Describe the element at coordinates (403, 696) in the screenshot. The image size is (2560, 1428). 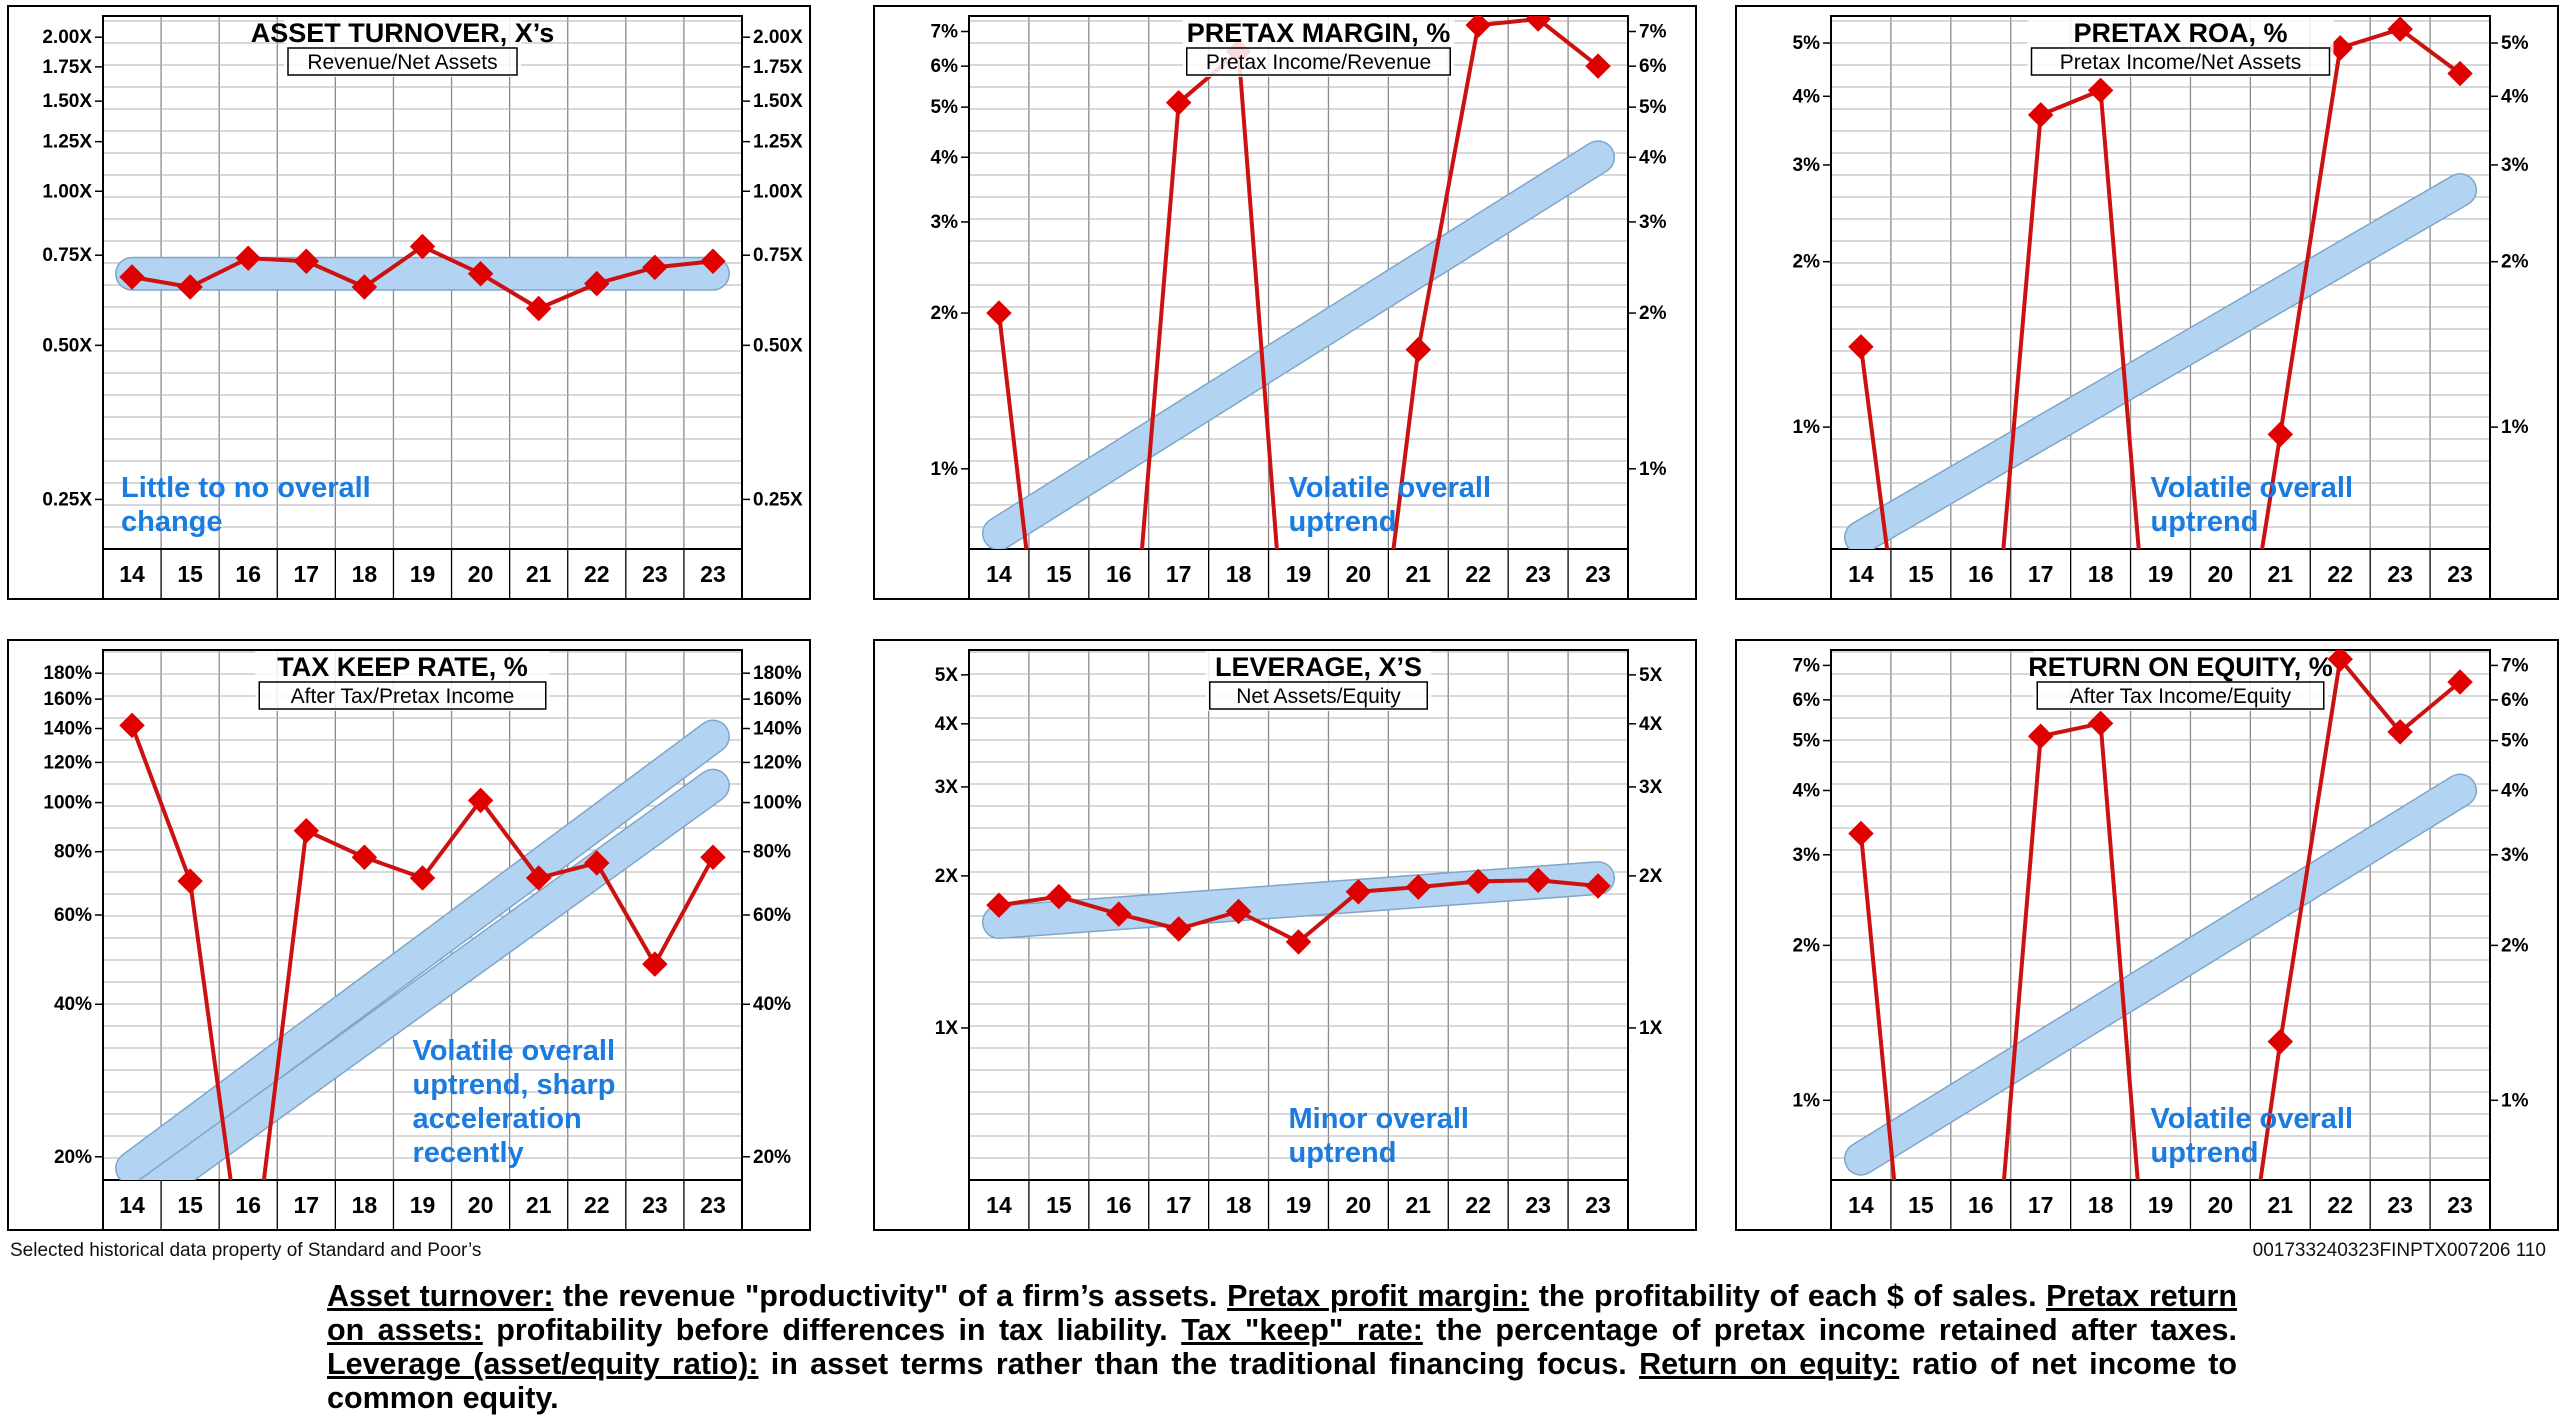
I see `chart-subtitle: After Tax/Pretax Income` at that location.